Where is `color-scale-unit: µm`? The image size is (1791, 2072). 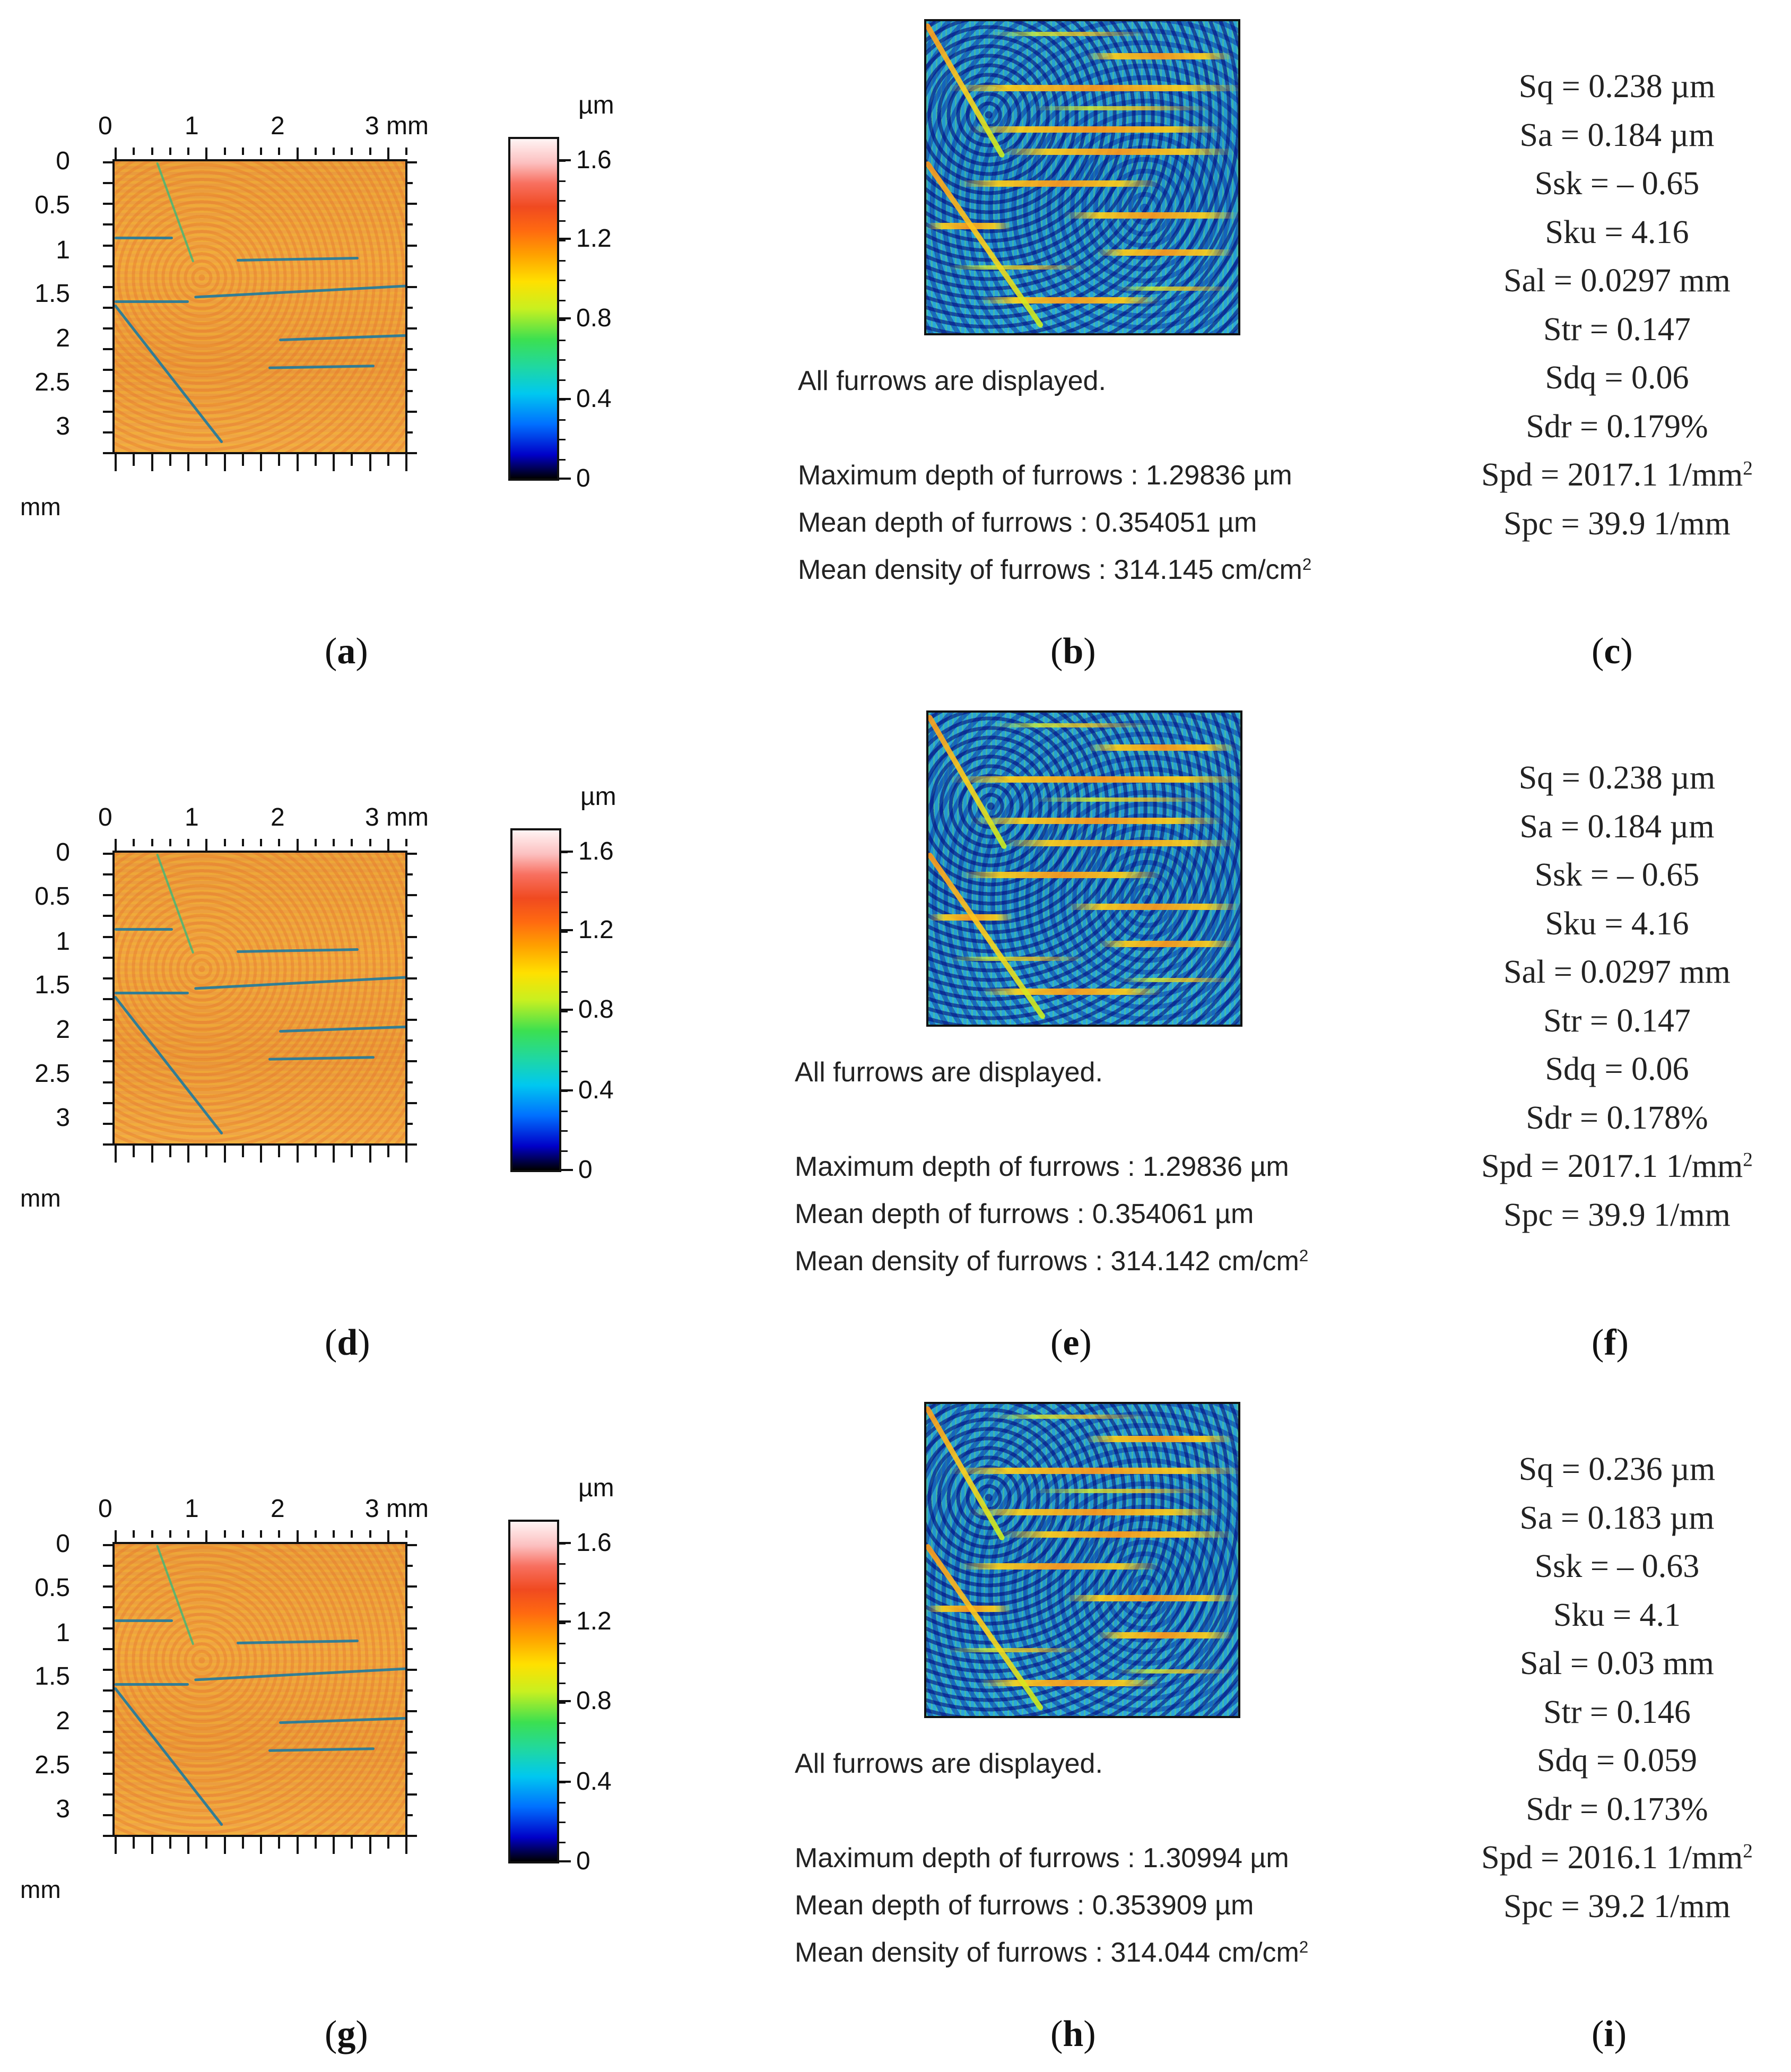 color-scale-unit: µm is located at coordinates (598, 797).